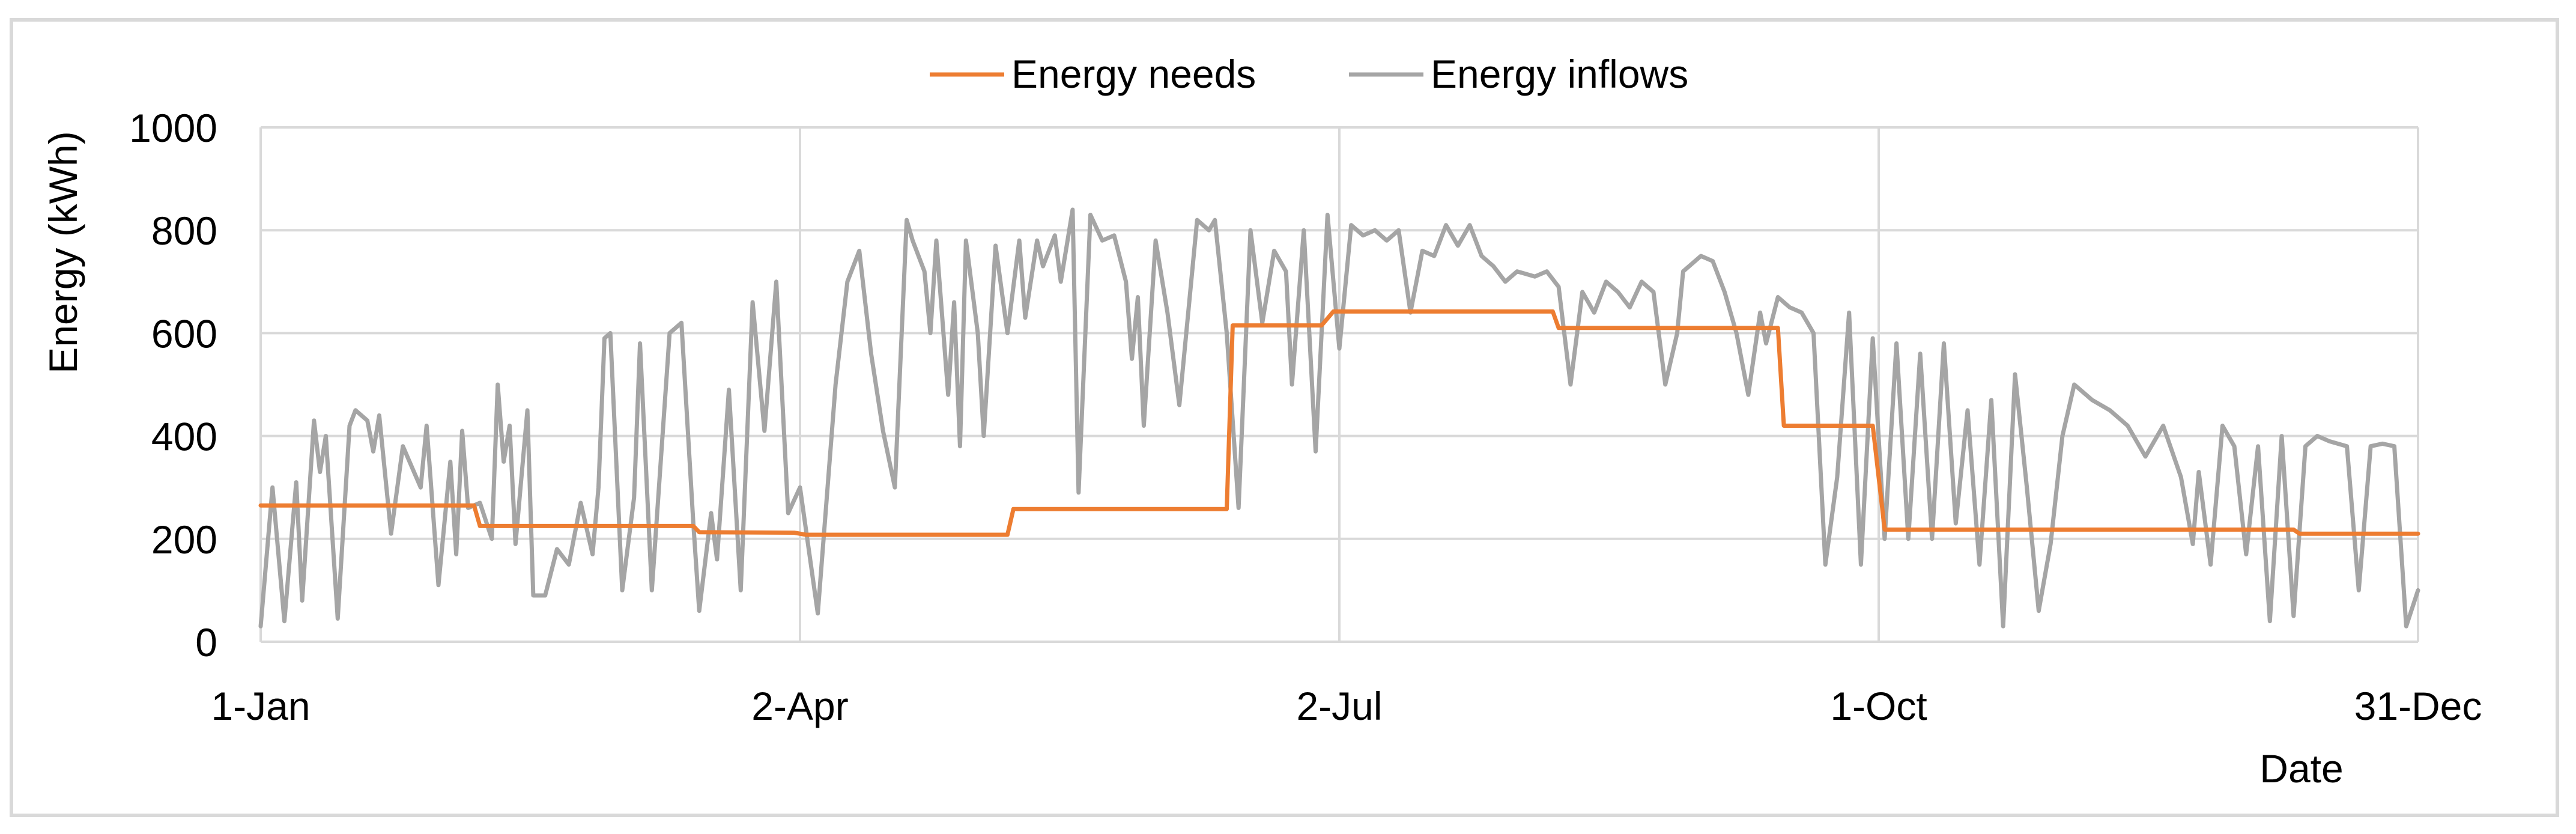 The image size is (2576, 834). I want to click on y-tick-label: 200, so click(184, 539).